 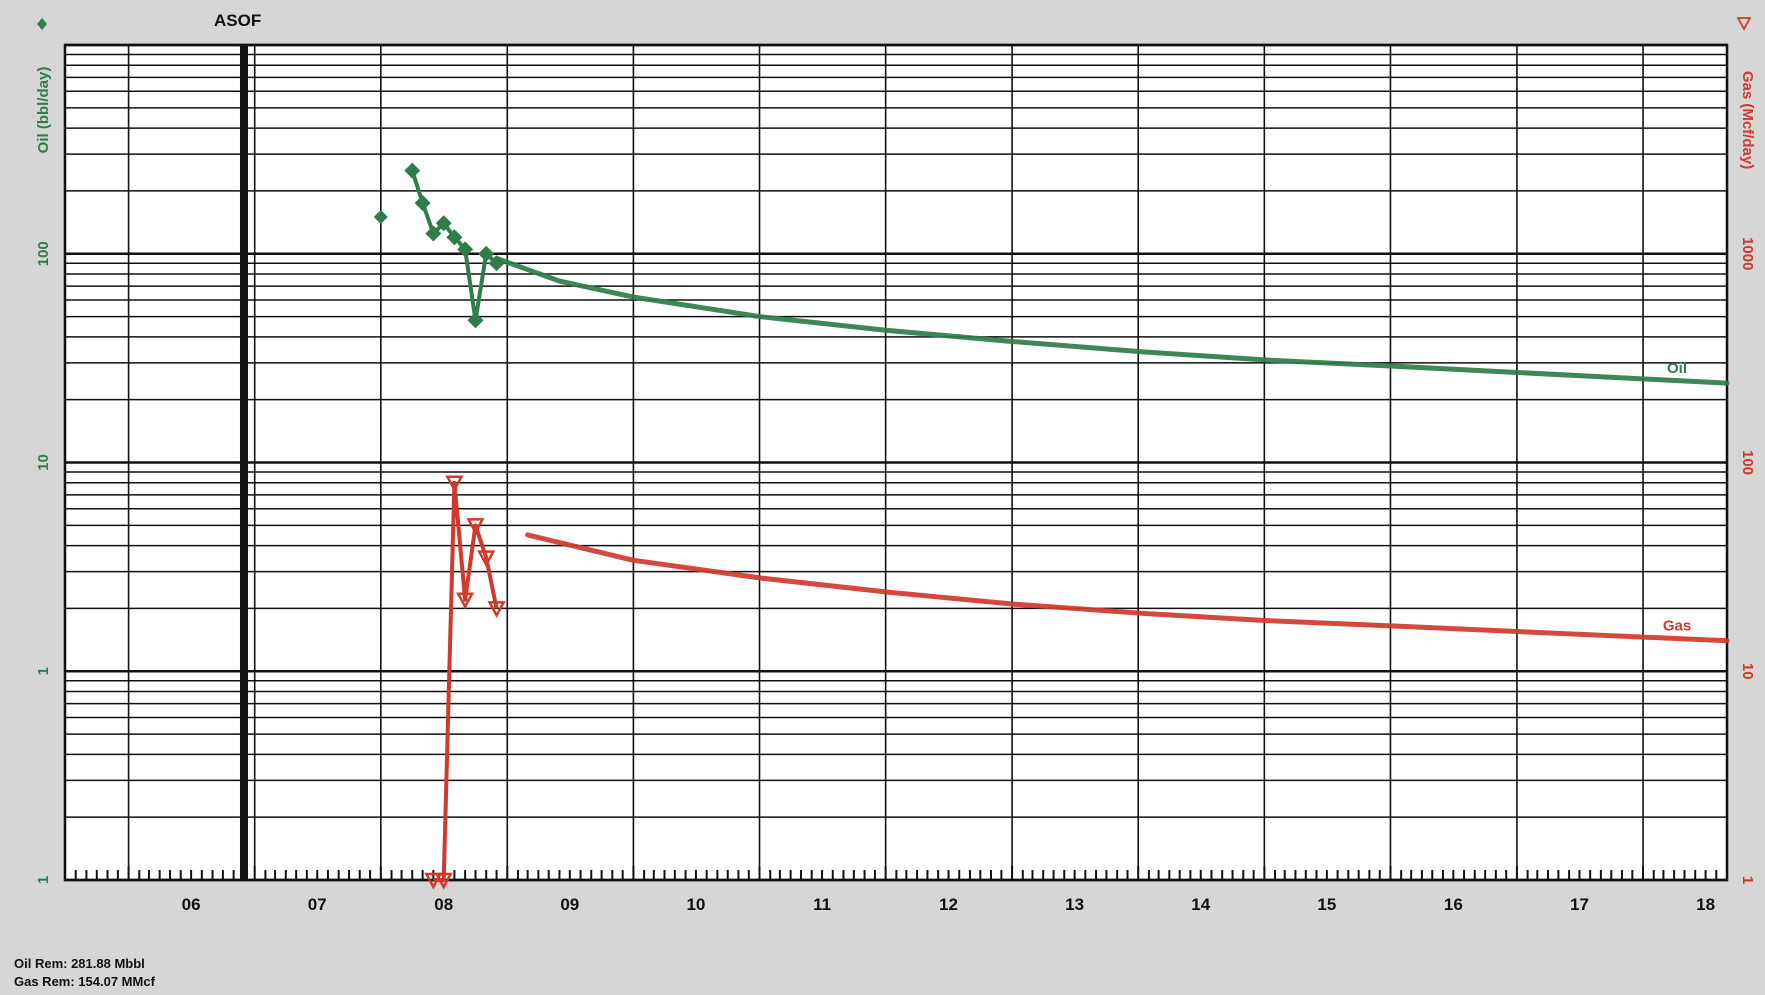 I want to click on right-axis: 1 10 100 1000 Gas (Mcf/day), so click(x=1746, y=450).